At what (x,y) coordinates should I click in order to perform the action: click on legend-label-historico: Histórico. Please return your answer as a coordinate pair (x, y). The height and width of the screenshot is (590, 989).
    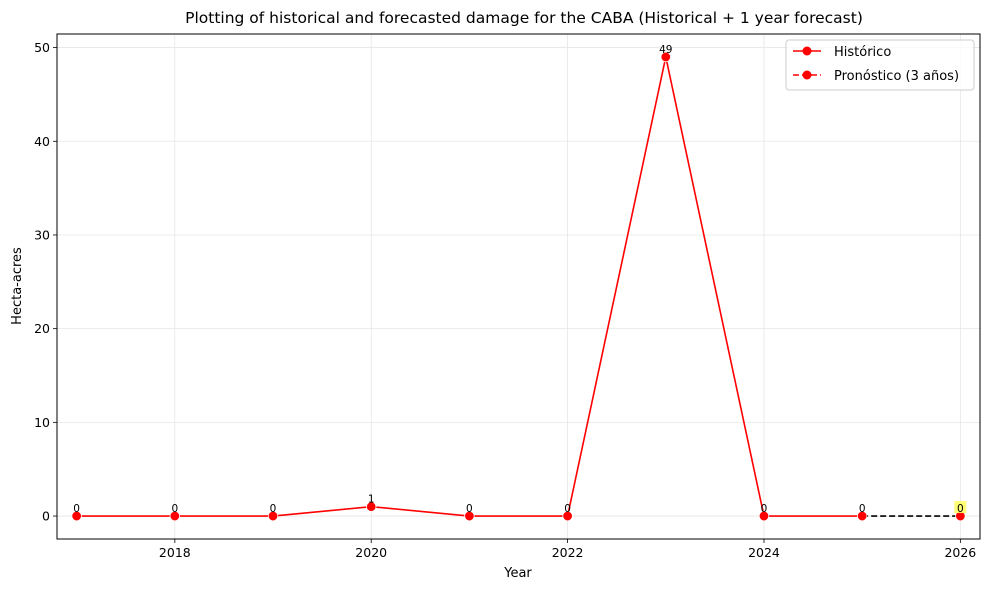
    Looking at the image, I should click on (862, 52).